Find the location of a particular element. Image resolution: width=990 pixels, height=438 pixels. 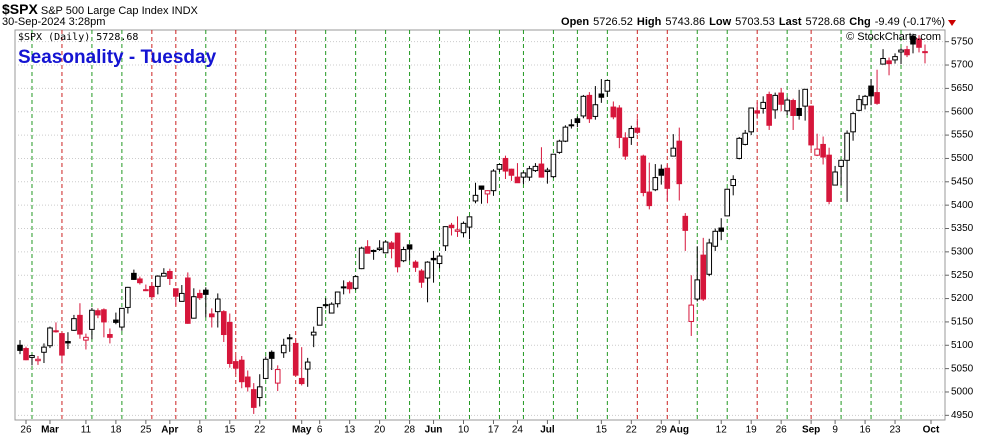

x-tick-label: Jul is located at coordinates (547, 430).